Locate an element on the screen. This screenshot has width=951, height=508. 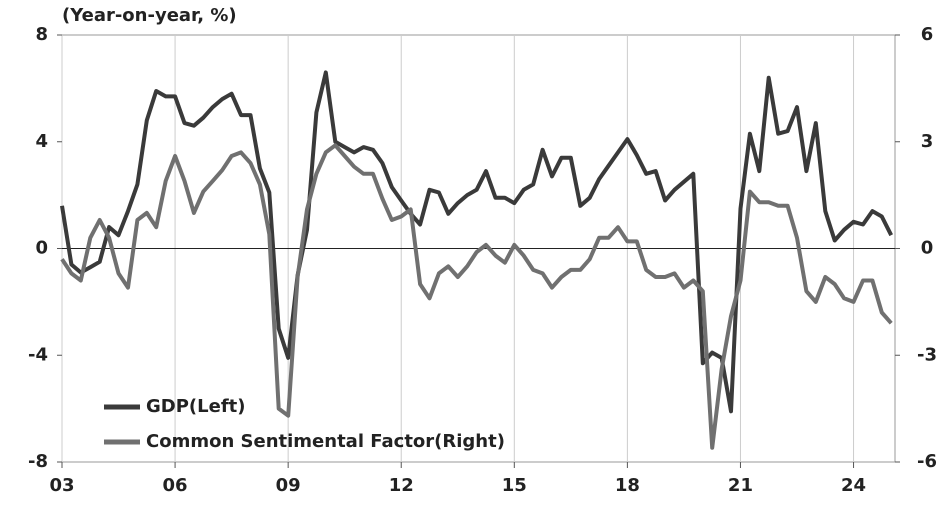
x-tick-label: 12 is located at coordinates (401, 485).